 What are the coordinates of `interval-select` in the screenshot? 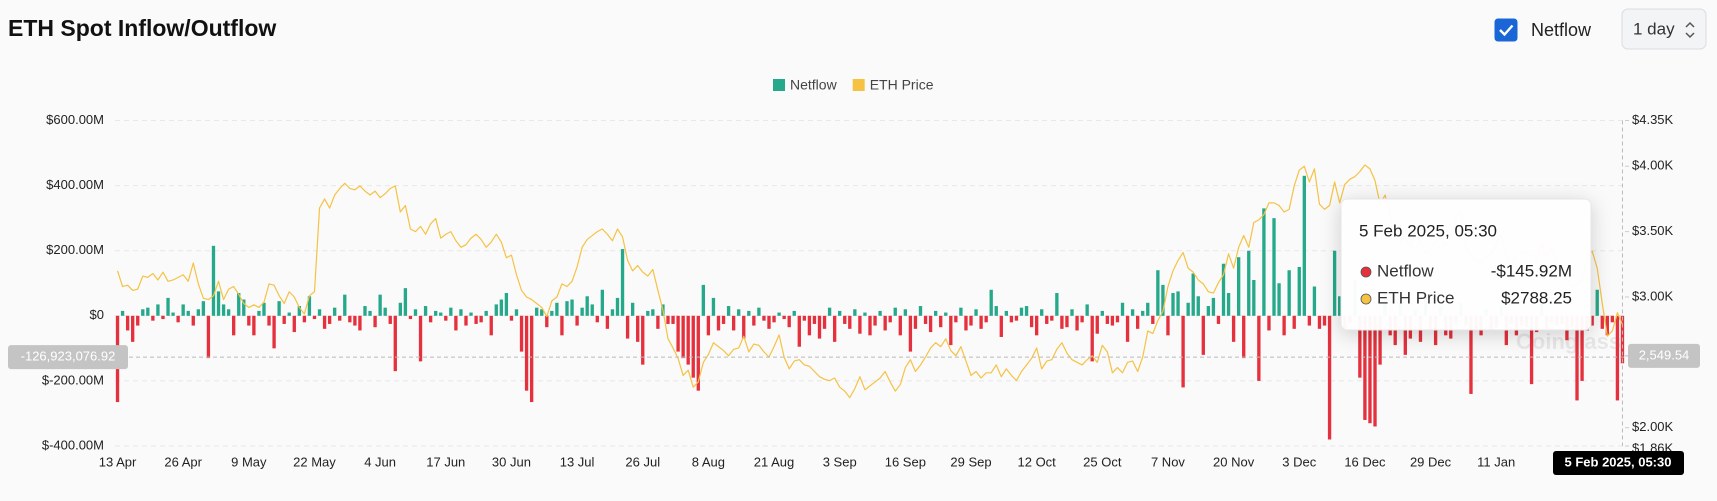 It's located at (1664, 29).